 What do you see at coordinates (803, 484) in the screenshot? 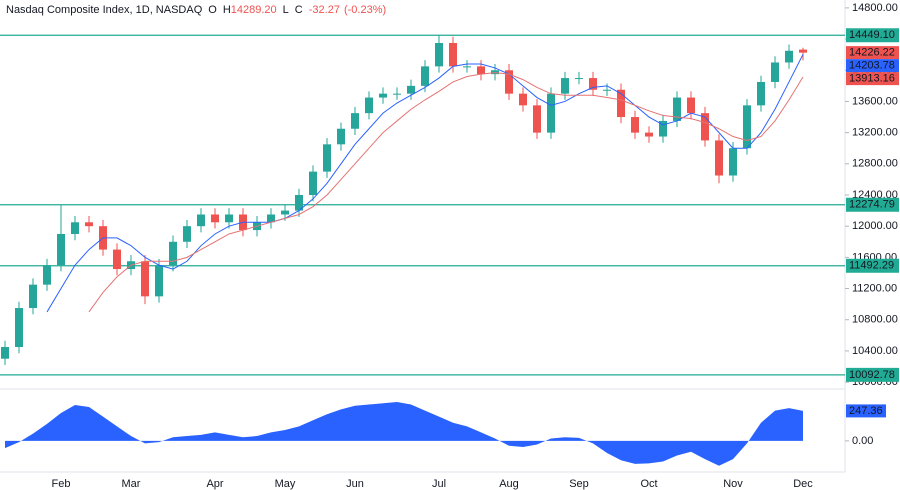
I see `x-tick-label: Dec` at bounding box center [803, 484].